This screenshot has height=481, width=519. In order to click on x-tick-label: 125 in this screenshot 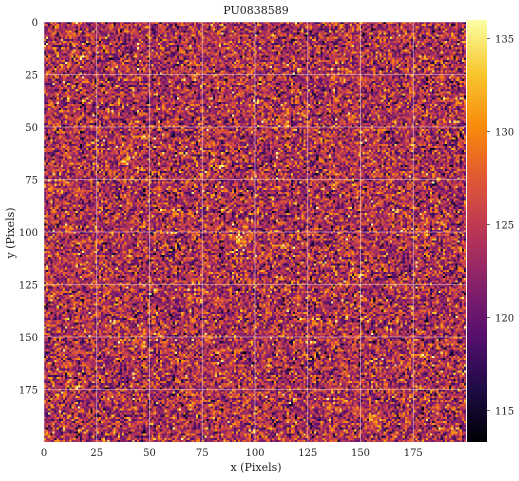, I will do `click(307, 453)`.